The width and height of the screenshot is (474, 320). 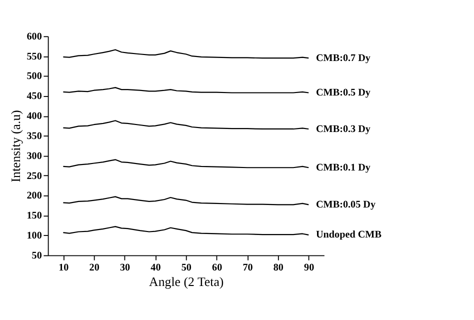 I want to click on y-tick-label: 250, so click(x=34, y=176).